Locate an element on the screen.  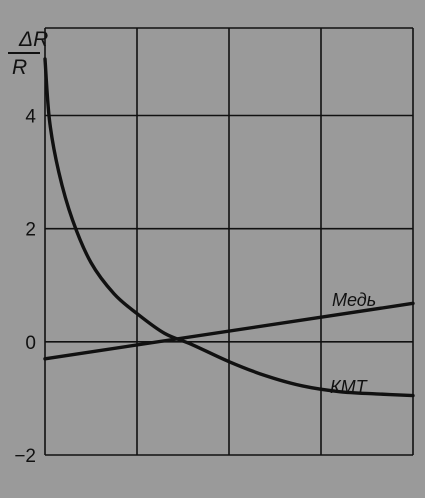
y-axis-label-top: ΔR is located at coordinates (33, 39).